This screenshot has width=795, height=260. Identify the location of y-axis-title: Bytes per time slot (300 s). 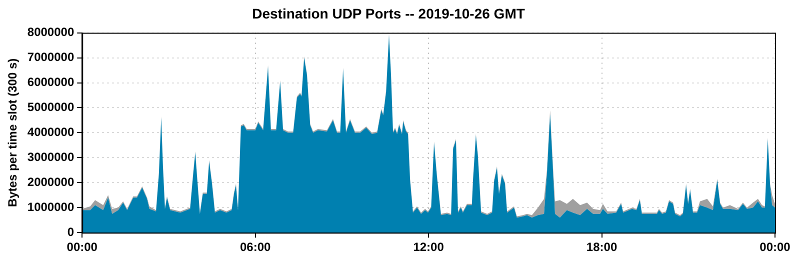
(13, 133).